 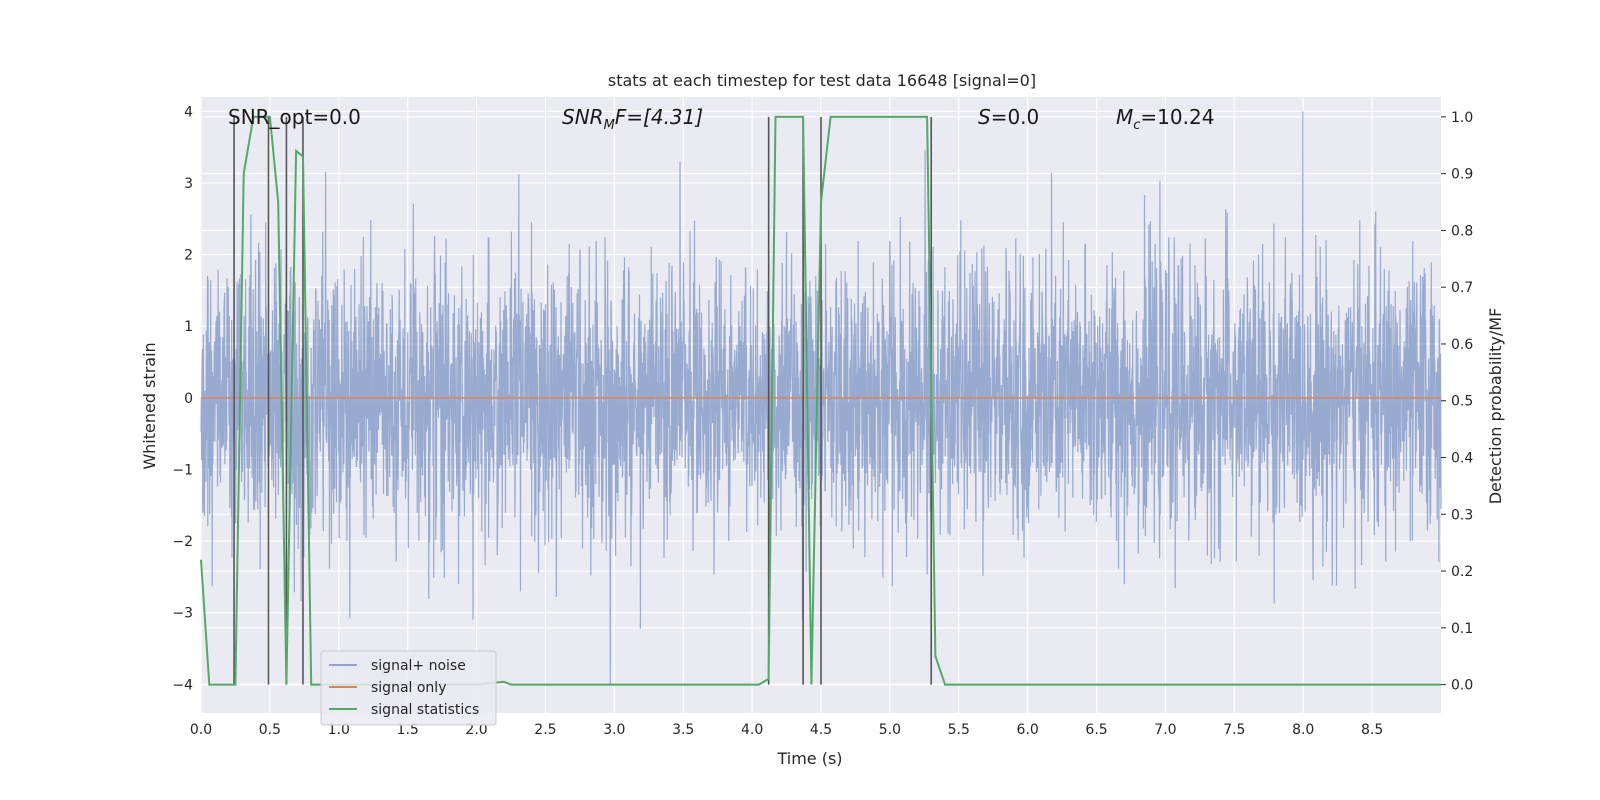 I want to click on y-axis-left-ticks: −4 −3 −2 −1 0 1 2 3 4, so click(x=182, y=398).